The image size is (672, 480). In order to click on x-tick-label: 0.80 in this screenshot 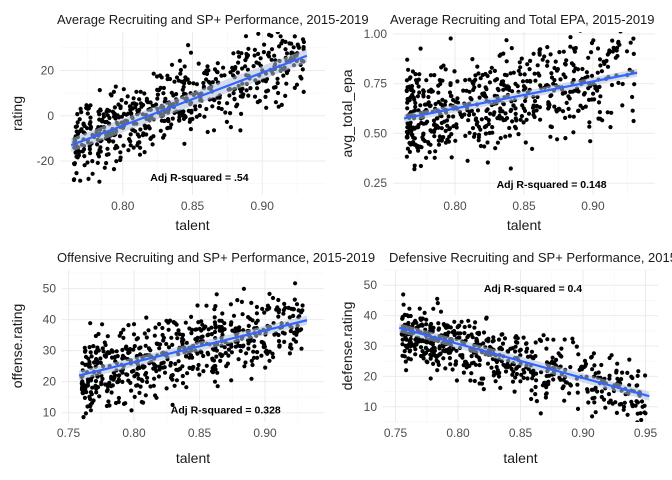, I will do `click(458, 433)`.